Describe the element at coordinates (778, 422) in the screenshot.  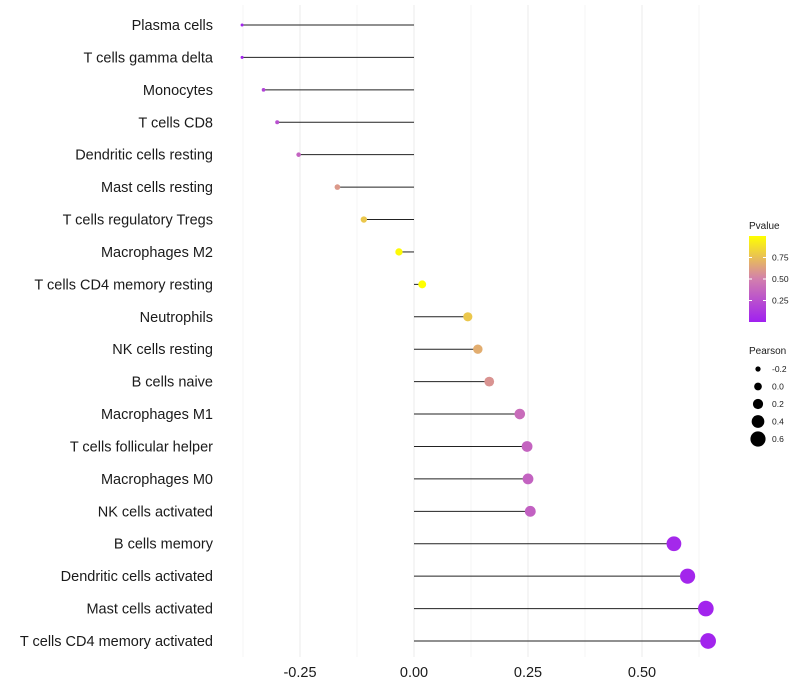
I see `size-legend-label: 0.4` at that location.